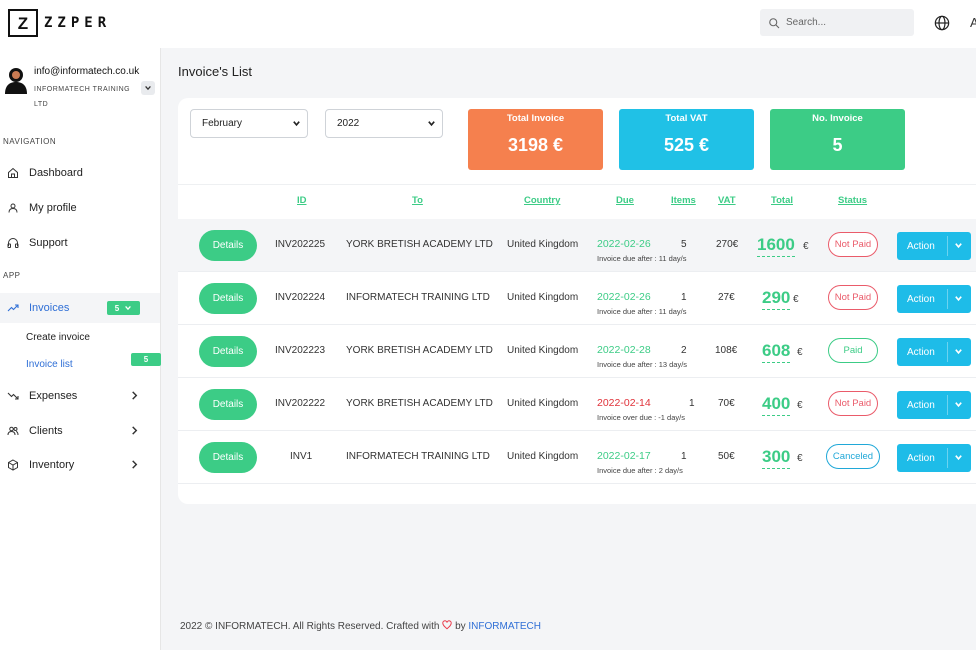  Describe the element at coordinates (776, 458) in the screenshot. I see `invoice-total: 300` at that location.